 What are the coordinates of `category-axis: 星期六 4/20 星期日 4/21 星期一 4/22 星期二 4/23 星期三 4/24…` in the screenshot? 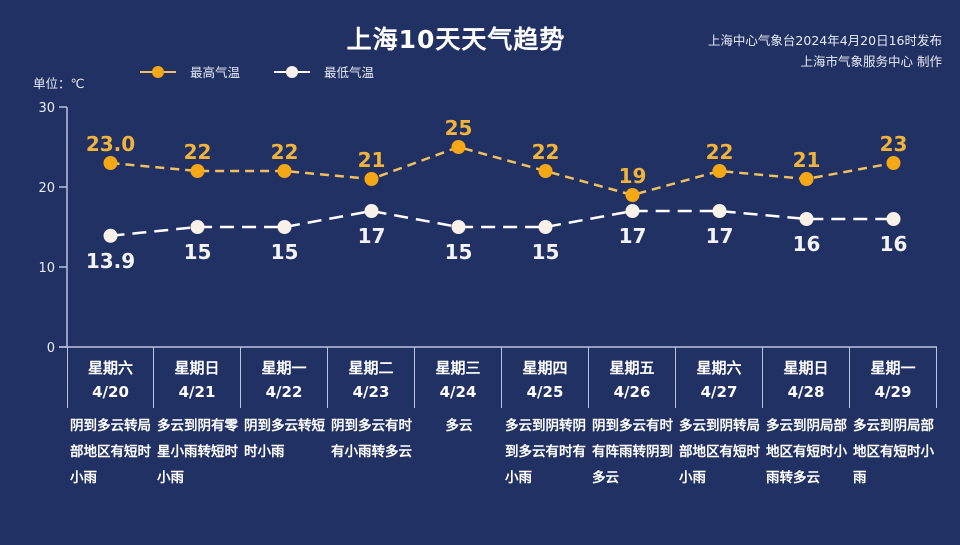 It's located at (502, 377).